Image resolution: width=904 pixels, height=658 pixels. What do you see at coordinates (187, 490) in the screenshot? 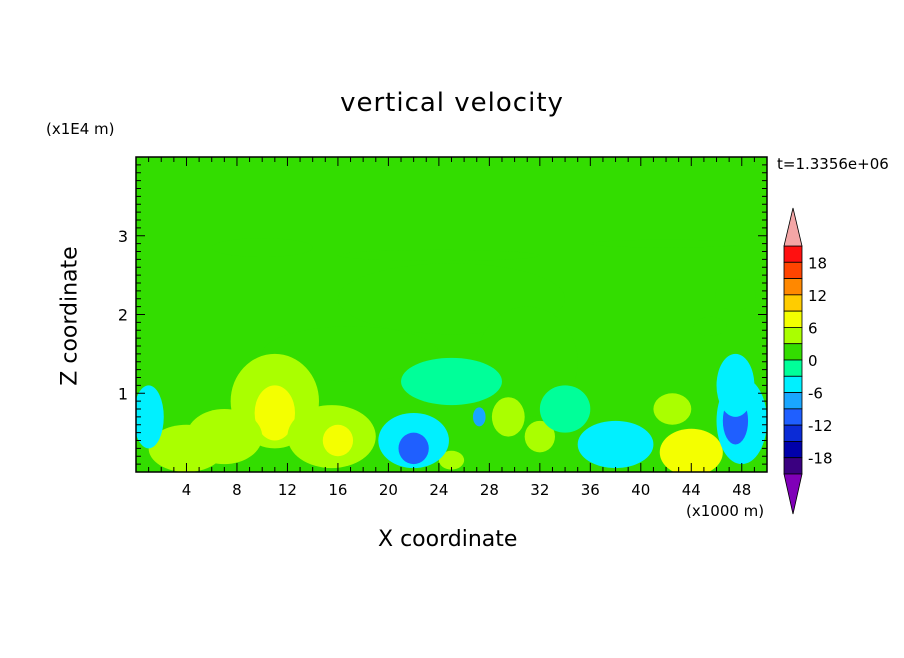
I see `x-tick-label: 4` at bounding box center [187, 490].